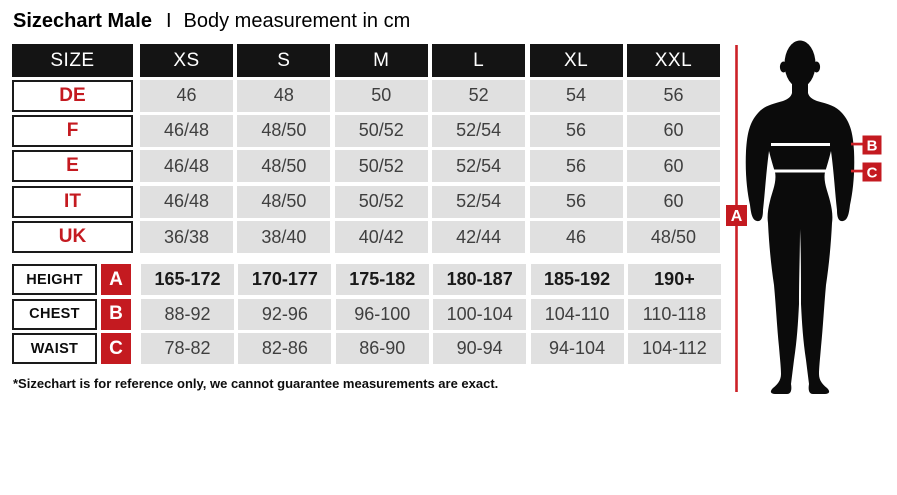  What do you see at coordinates (72, 130) in the screenshot?
I see `row-label-f: F` at bounding box center [72, 130].